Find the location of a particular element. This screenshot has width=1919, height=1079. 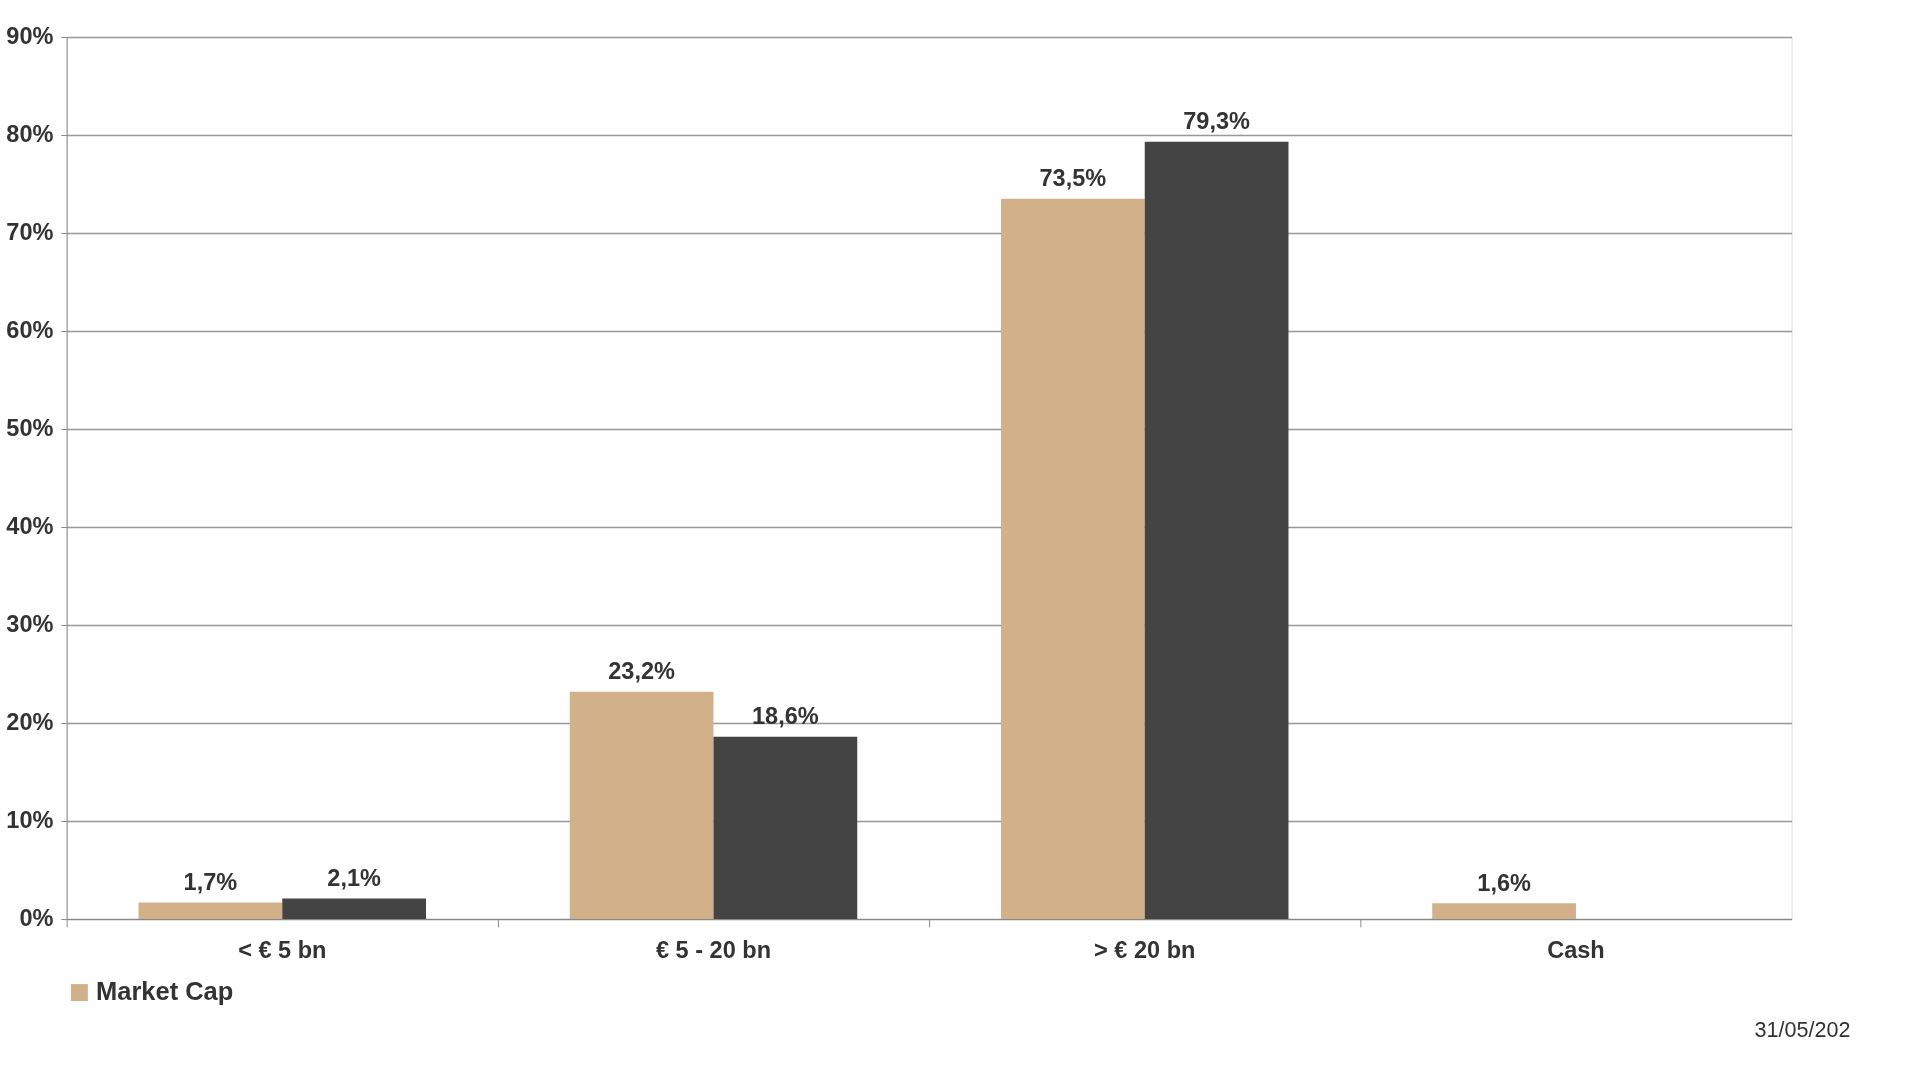

x-tick-label: < € 5 bn is located at coordinates (282, 949).